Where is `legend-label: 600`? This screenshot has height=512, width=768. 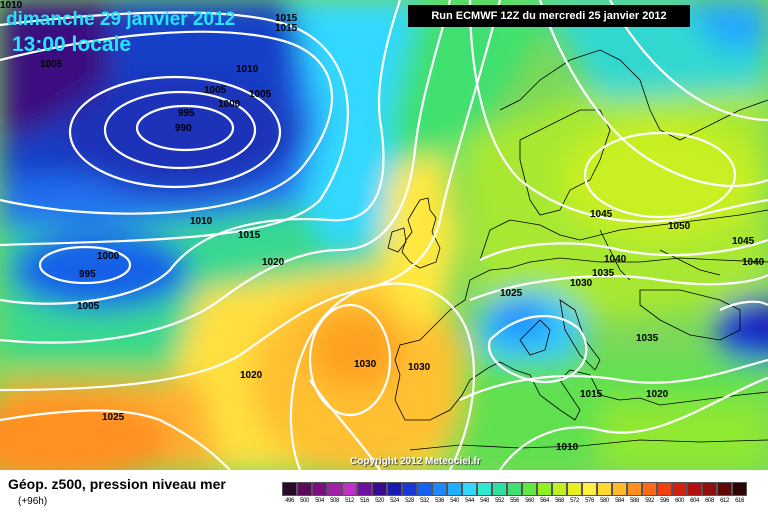 legend-label: 600 is located at coordinates (679, 501).